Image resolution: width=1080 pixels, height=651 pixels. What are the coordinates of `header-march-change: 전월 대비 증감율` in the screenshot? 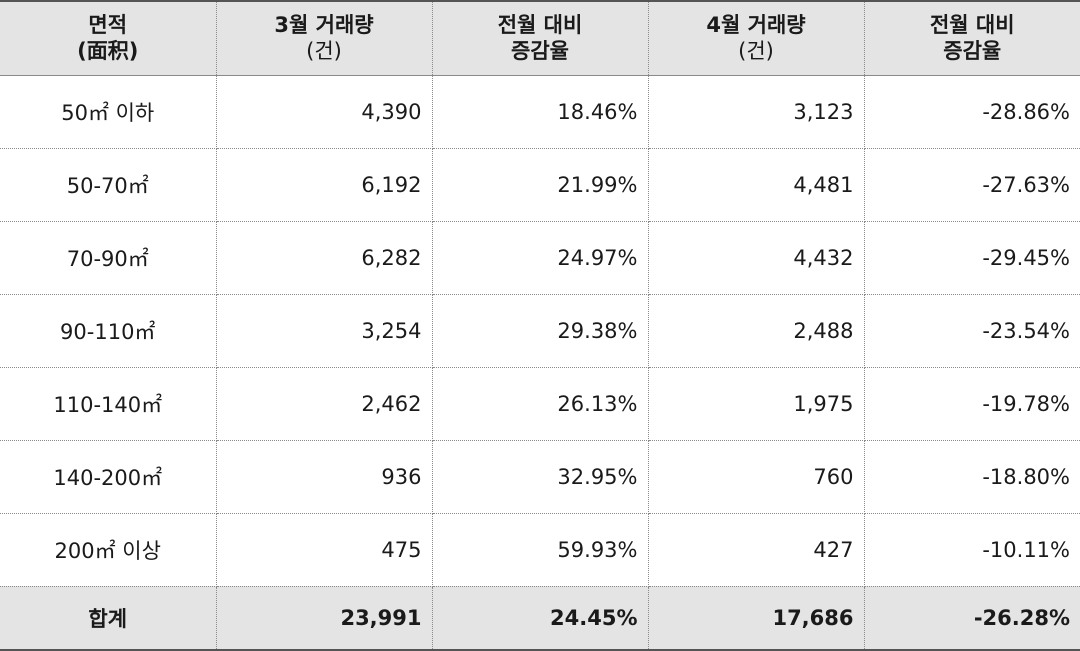 It's located at (540, 38).